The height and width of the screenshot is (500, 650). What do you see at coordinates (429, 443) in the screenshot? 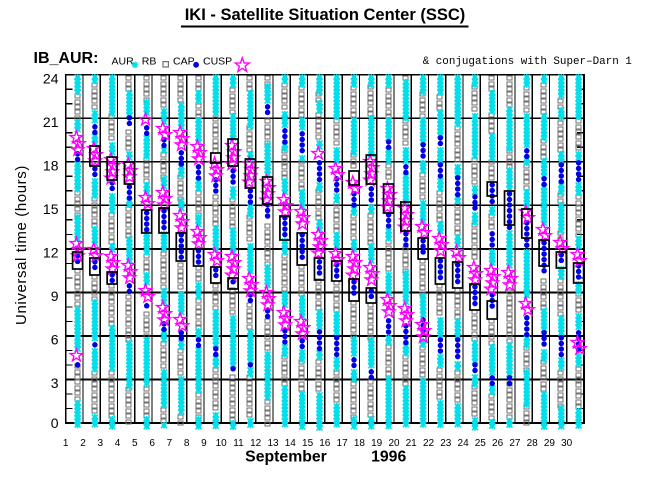
I see `svg-text: 22` at bounding box center [429, 443].